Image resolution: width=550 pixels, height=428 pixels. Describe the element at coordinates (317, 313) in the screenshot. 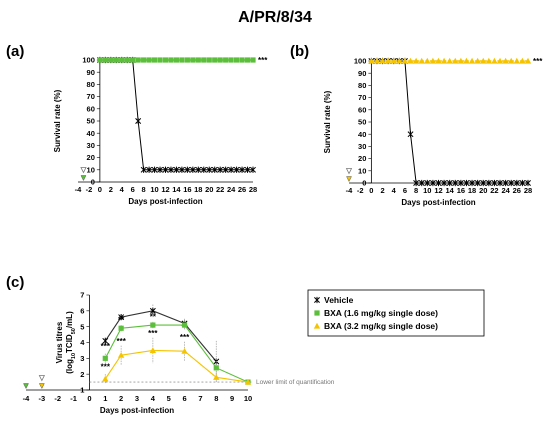

I see `legend-marker-bxa_low` at that location.